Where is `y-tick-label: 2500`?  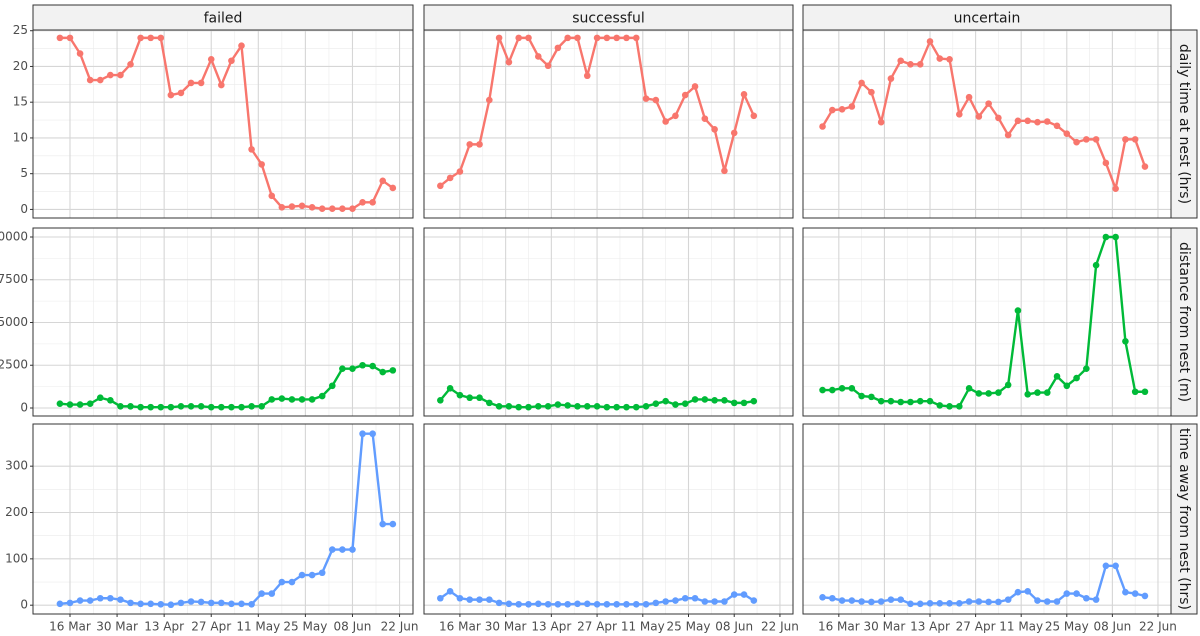
y-tick-label: 2500 is located at coordinates (14, 365).